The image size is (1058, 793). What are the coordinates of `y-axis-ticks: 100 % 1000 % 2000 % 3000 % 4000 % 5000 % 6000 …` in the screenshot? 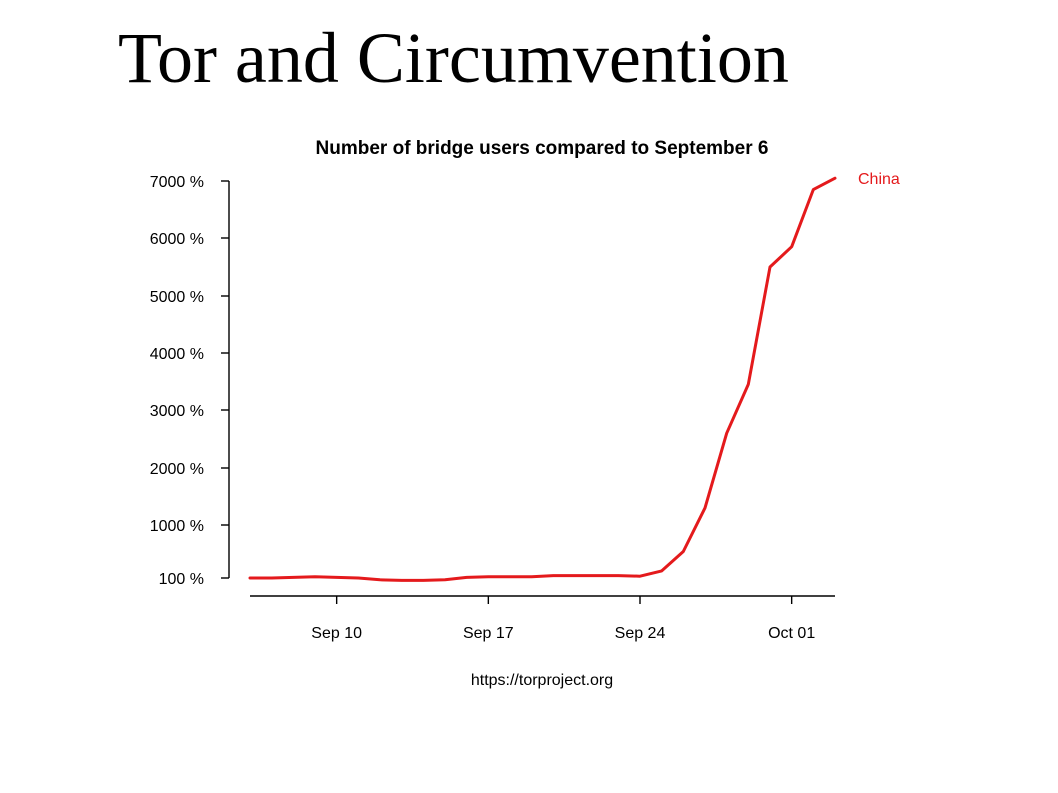 It's located at (189, 381).